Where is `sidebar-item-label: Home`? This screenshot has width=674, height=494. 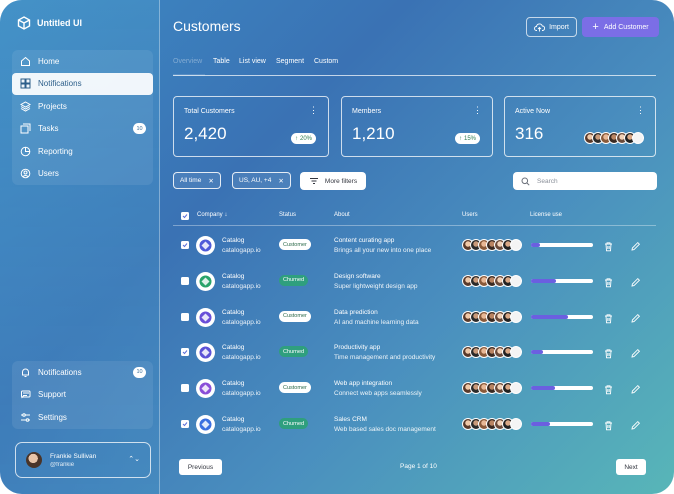
sidebar-item-label: Home is located at coordinates (49, 61).